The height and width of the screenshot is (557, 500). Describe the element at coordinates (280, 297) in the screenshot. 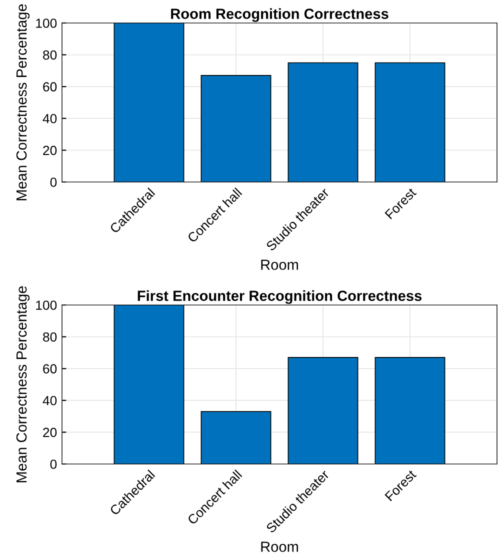

I see `chart-title: First Encounter Recognition Correctness` at that location.